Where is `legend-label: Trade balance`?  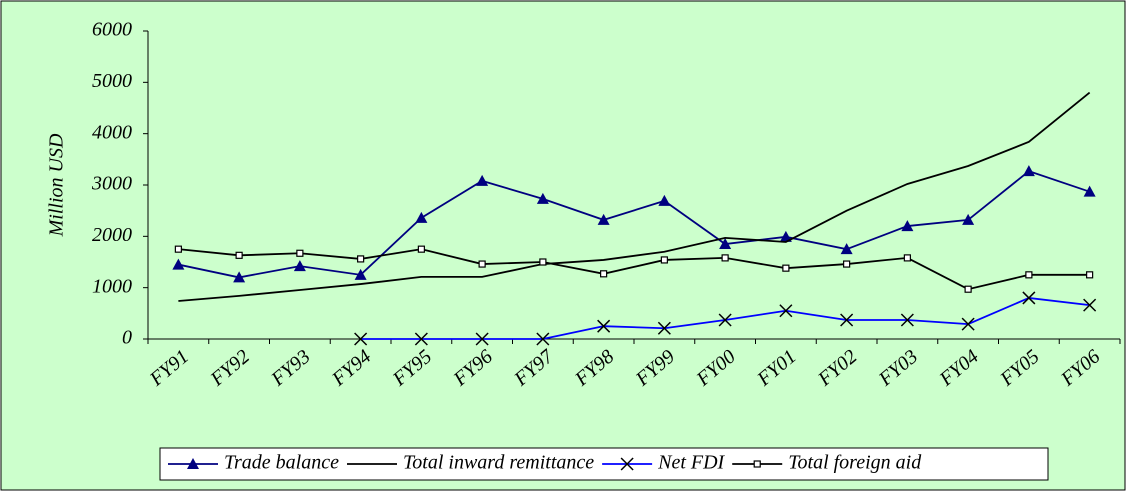
legend-label: Trade balance is located at coordinates (281, 463).